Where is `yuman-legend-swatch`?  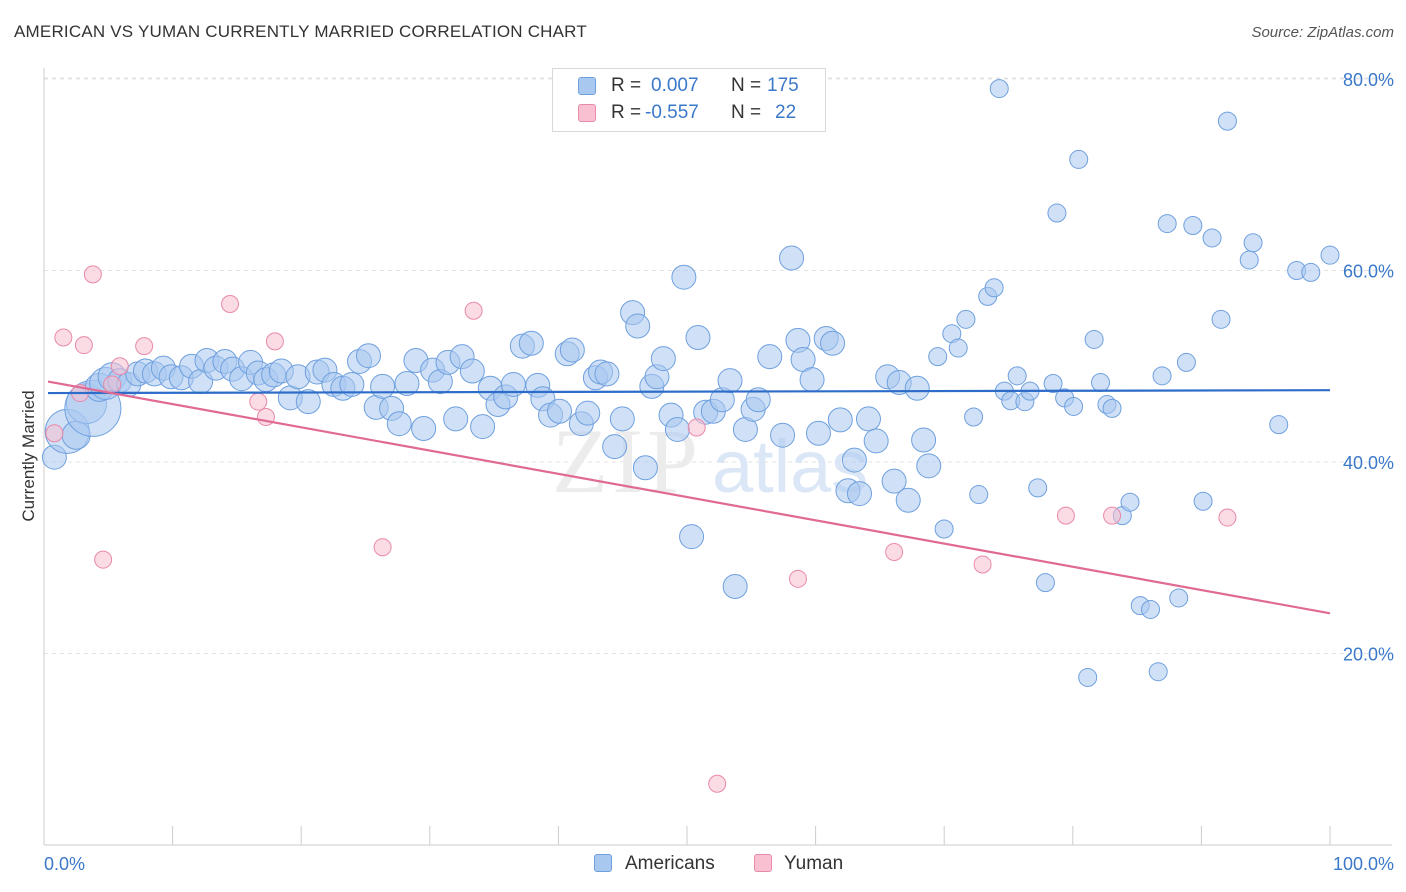
yuman-legend-swatch is located at coordinates (763, 863).